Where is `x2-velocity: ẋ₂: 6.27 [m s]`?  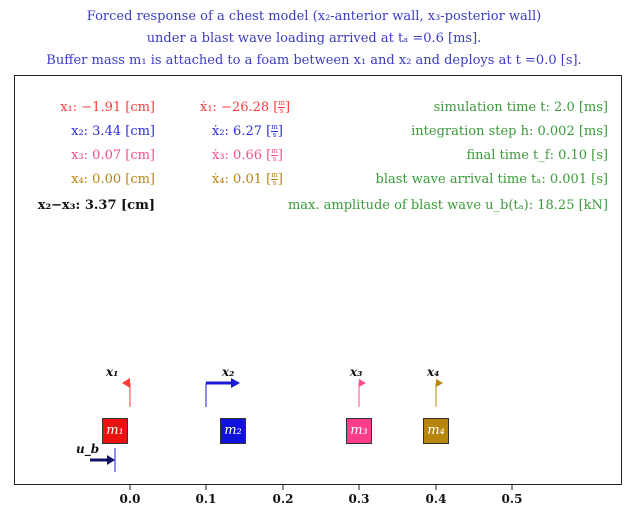 x2-velocity: ẋ₂: 6.27 [m s] is located at coordinates (247, 131).